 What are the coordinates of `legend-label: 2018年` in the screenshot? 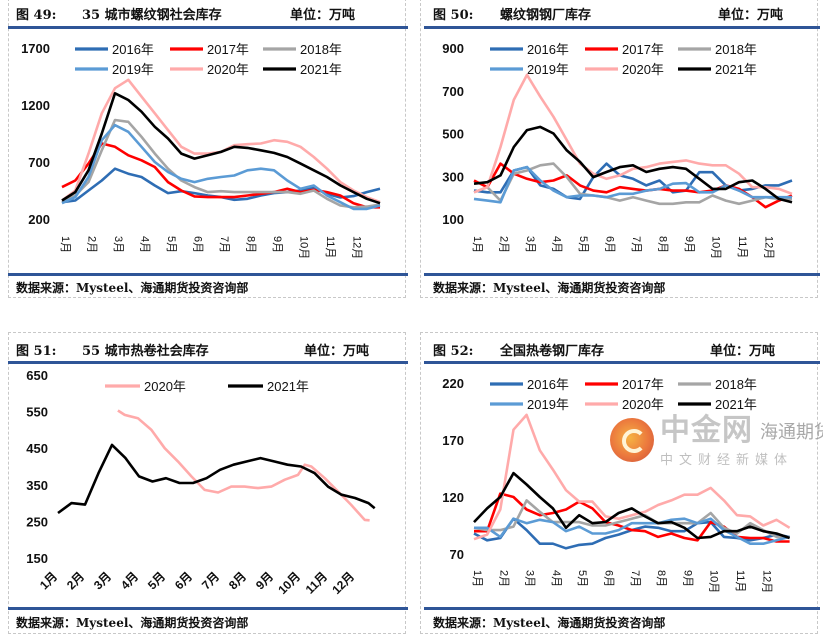 It's located at (736, 49).